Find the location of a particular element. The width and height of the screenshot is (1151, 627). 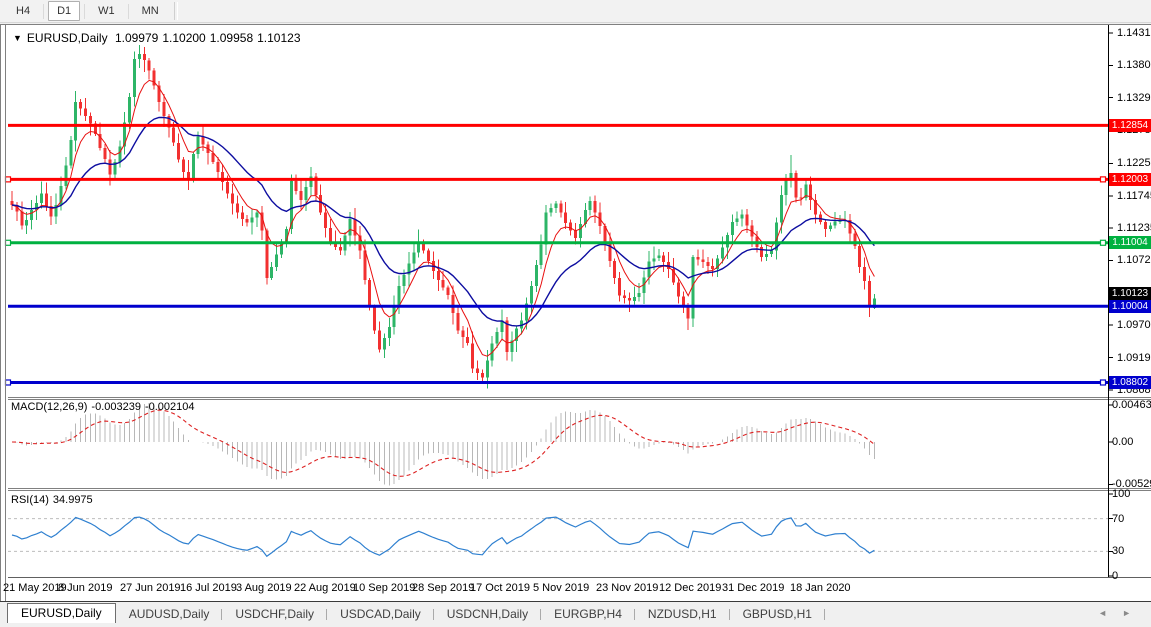

rsi-label: RSI(14) 34.9975 is located at coordinates (54, 500).